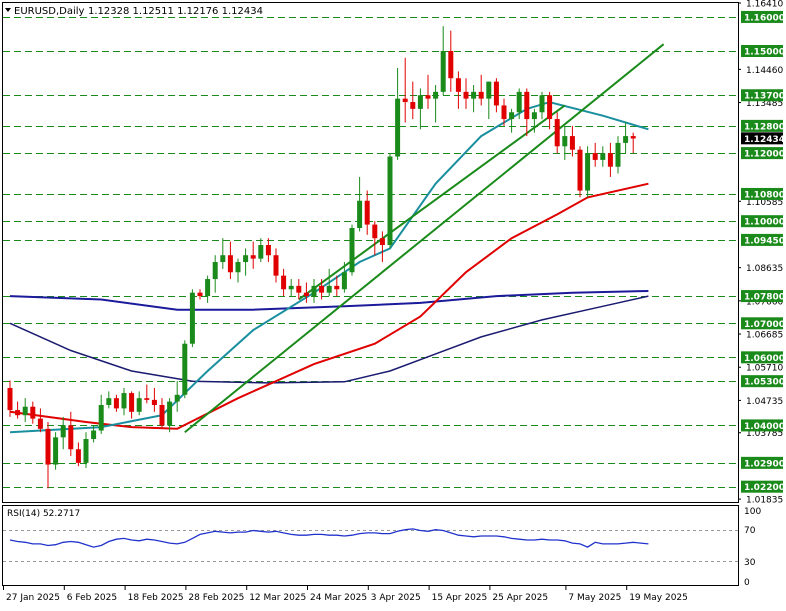  Describe the element at coordinates (764, 155) in the screenshot. I see `level-price-label: 1.12000` at that location.